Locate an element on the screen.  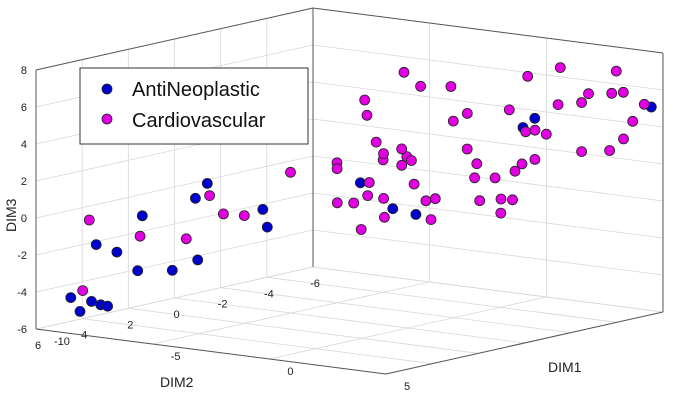
legend-marker-cardiovascular is located at coordinates (107, 119).